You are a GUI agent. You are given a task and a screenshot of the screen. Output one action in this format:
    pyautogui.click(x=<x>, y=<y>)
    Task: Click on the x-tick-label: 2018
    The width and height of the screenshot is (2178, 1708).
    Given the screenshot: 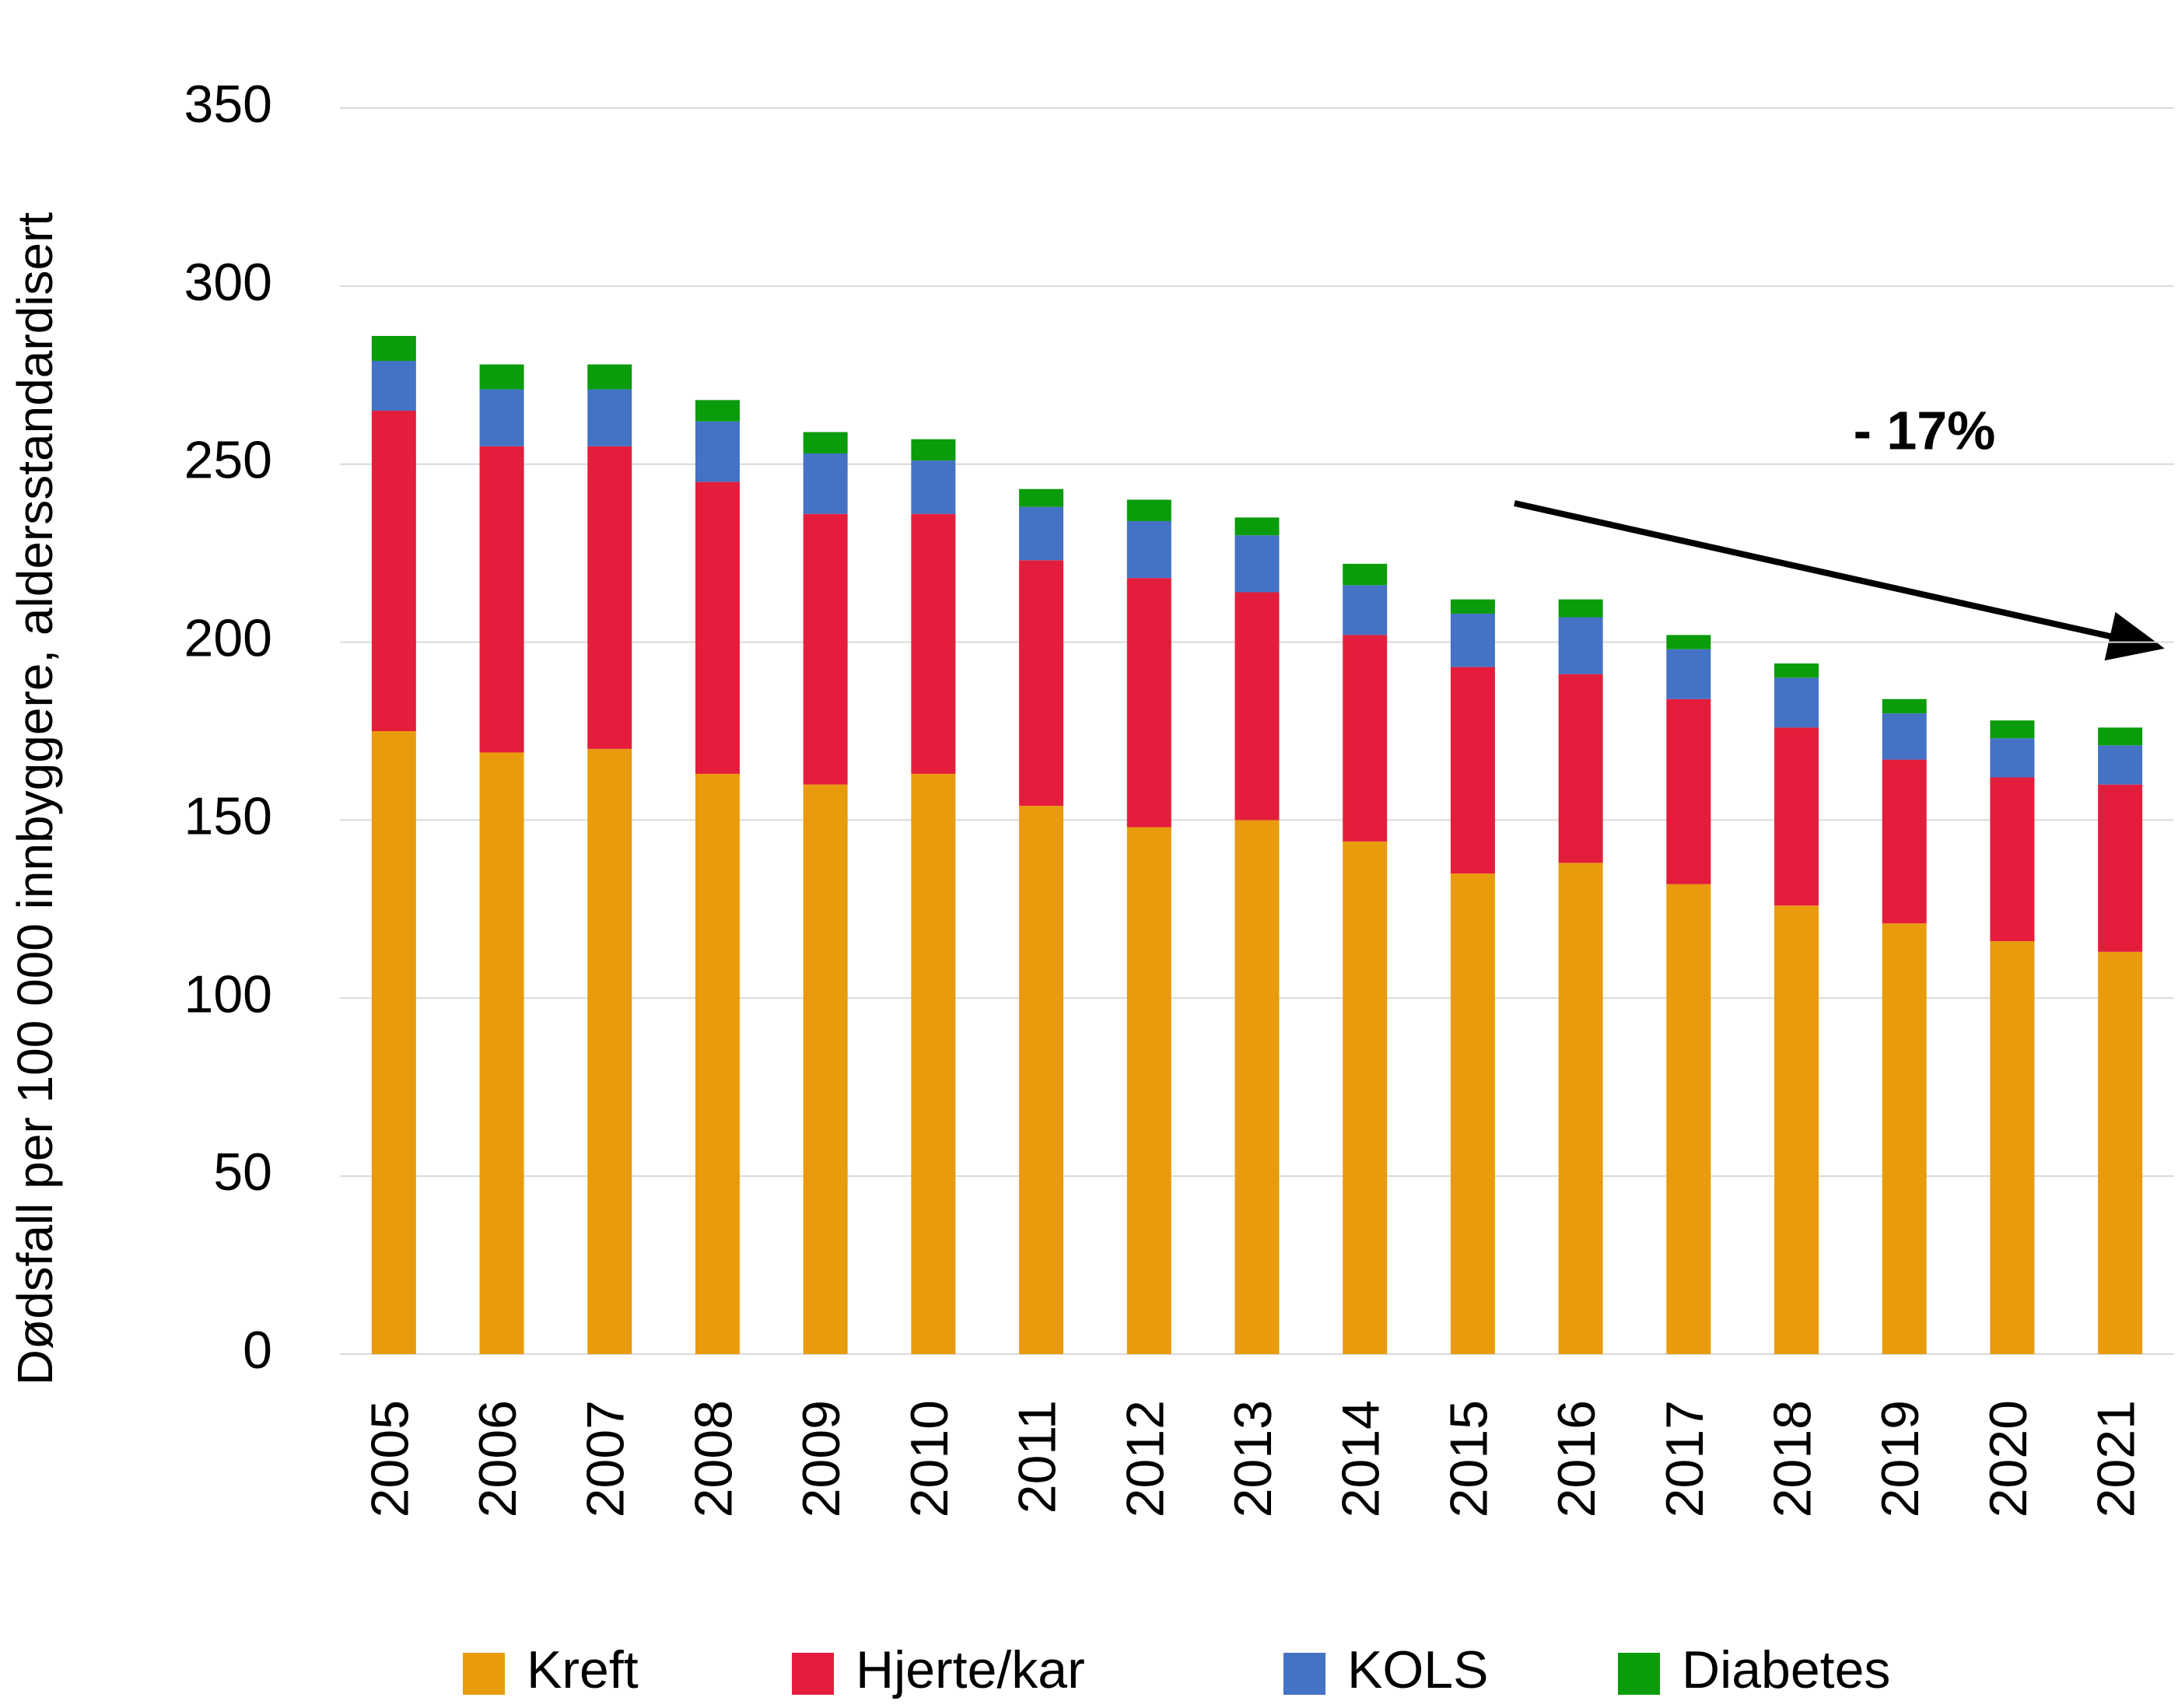 What is the action you would take?
    pyautogui.click(x=1792, y=1458)
    